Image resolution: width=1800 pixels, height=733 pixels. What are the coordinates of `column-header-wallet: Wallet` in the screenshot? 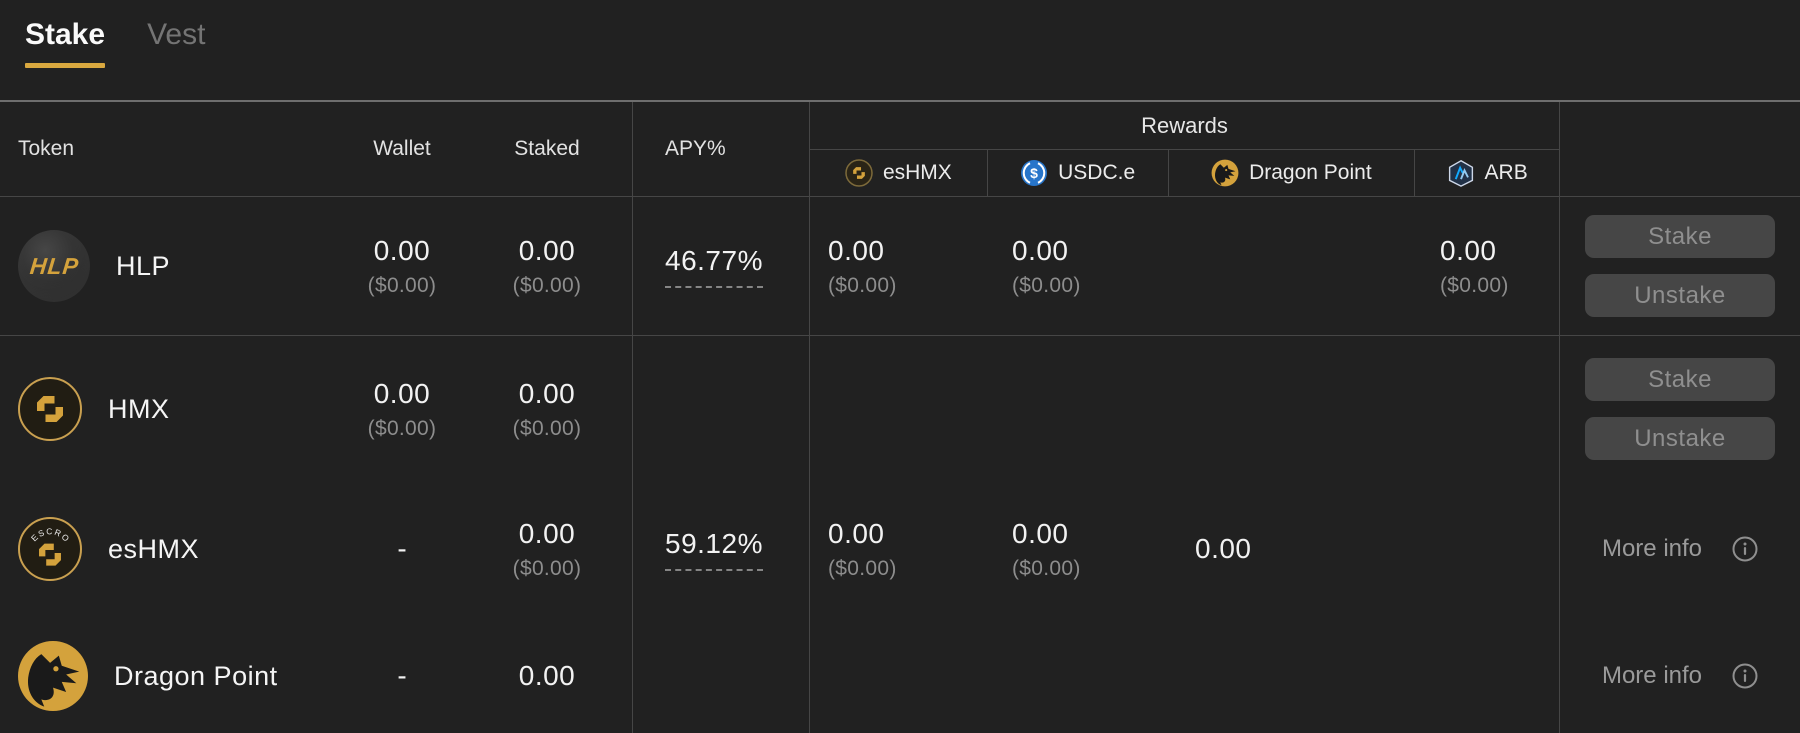 It's located at (402, 148).